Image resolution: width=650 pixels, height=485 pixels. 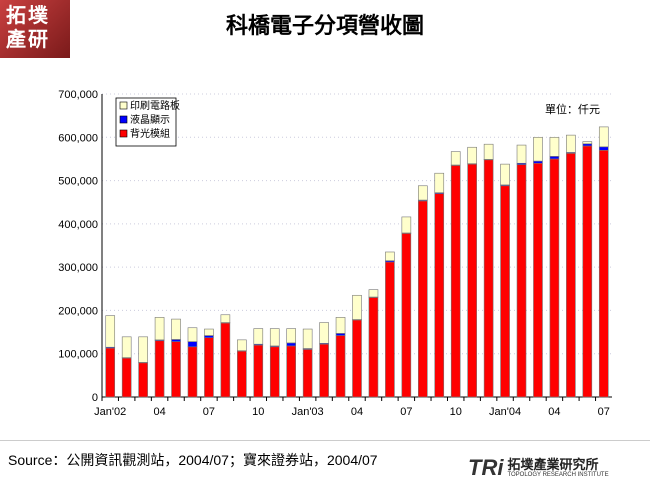 What do you see at coordinates (505, 412) in the screenshot?
I see `x-tick-label: Jan'04` at bounding box center [505, 412].